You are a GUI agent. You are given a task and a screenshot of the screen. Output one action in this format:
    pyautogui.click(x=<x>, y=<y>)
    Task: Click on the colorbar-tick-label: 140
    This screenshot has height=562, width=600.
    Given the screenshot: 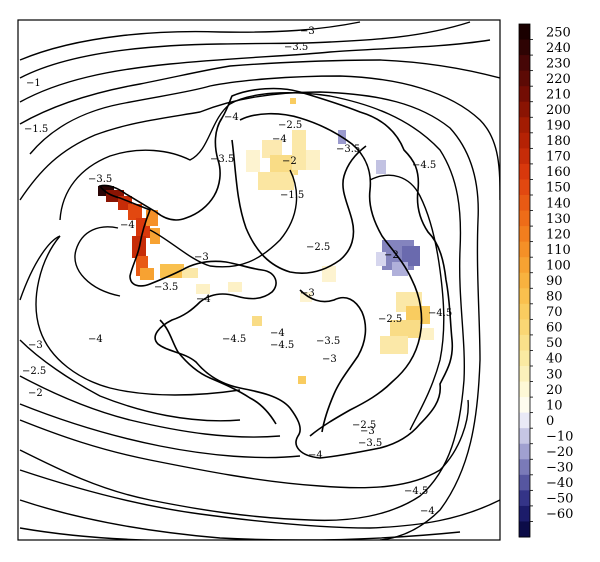 What is the action you would take?
    pyautogui.click(x=558, y=203)
    